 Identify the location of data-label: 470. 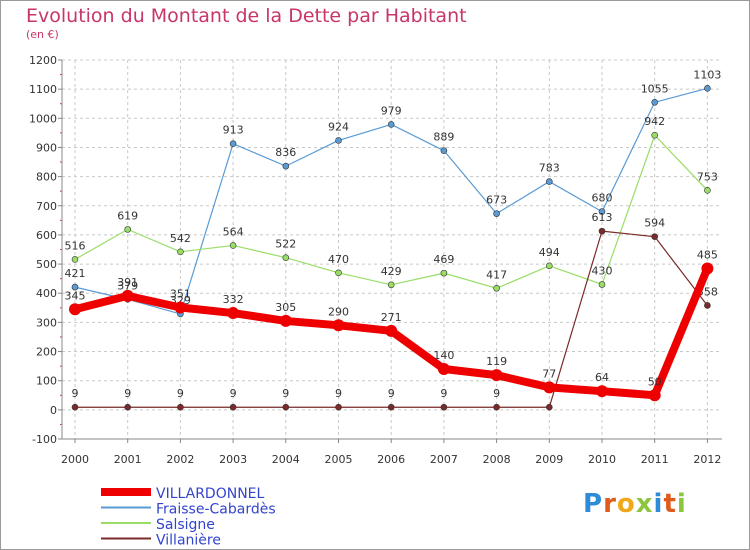
(338, 259).